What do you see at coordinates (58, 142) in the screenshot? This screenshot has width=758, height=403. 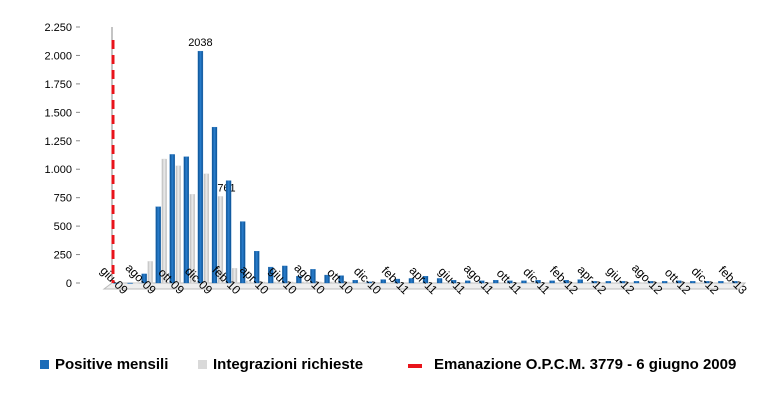 I see `y-tick-label: 1.250` at bounding box center [58, 142].